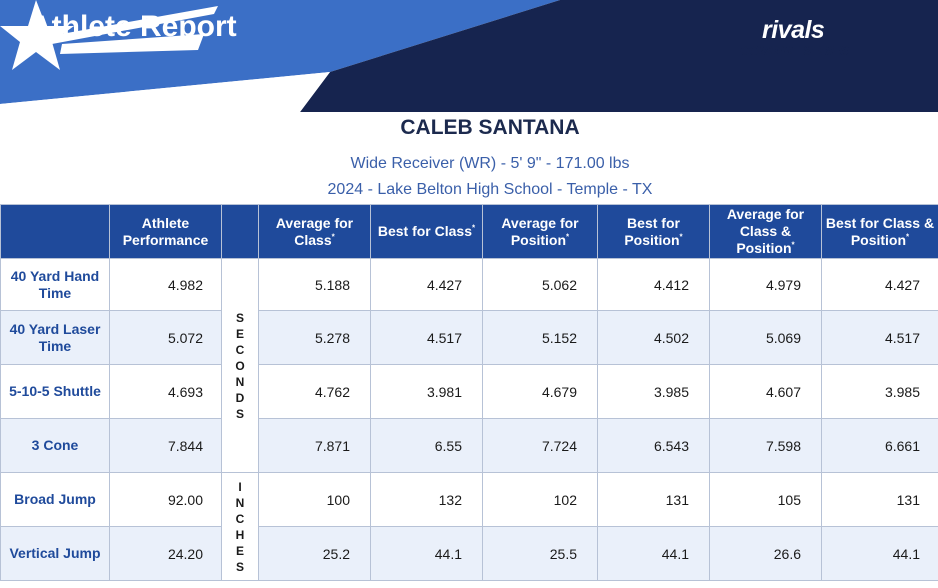 This screenshot has height=588, width=938. I want to click on header-average-position-label: Average for Position, so click(540, 231).